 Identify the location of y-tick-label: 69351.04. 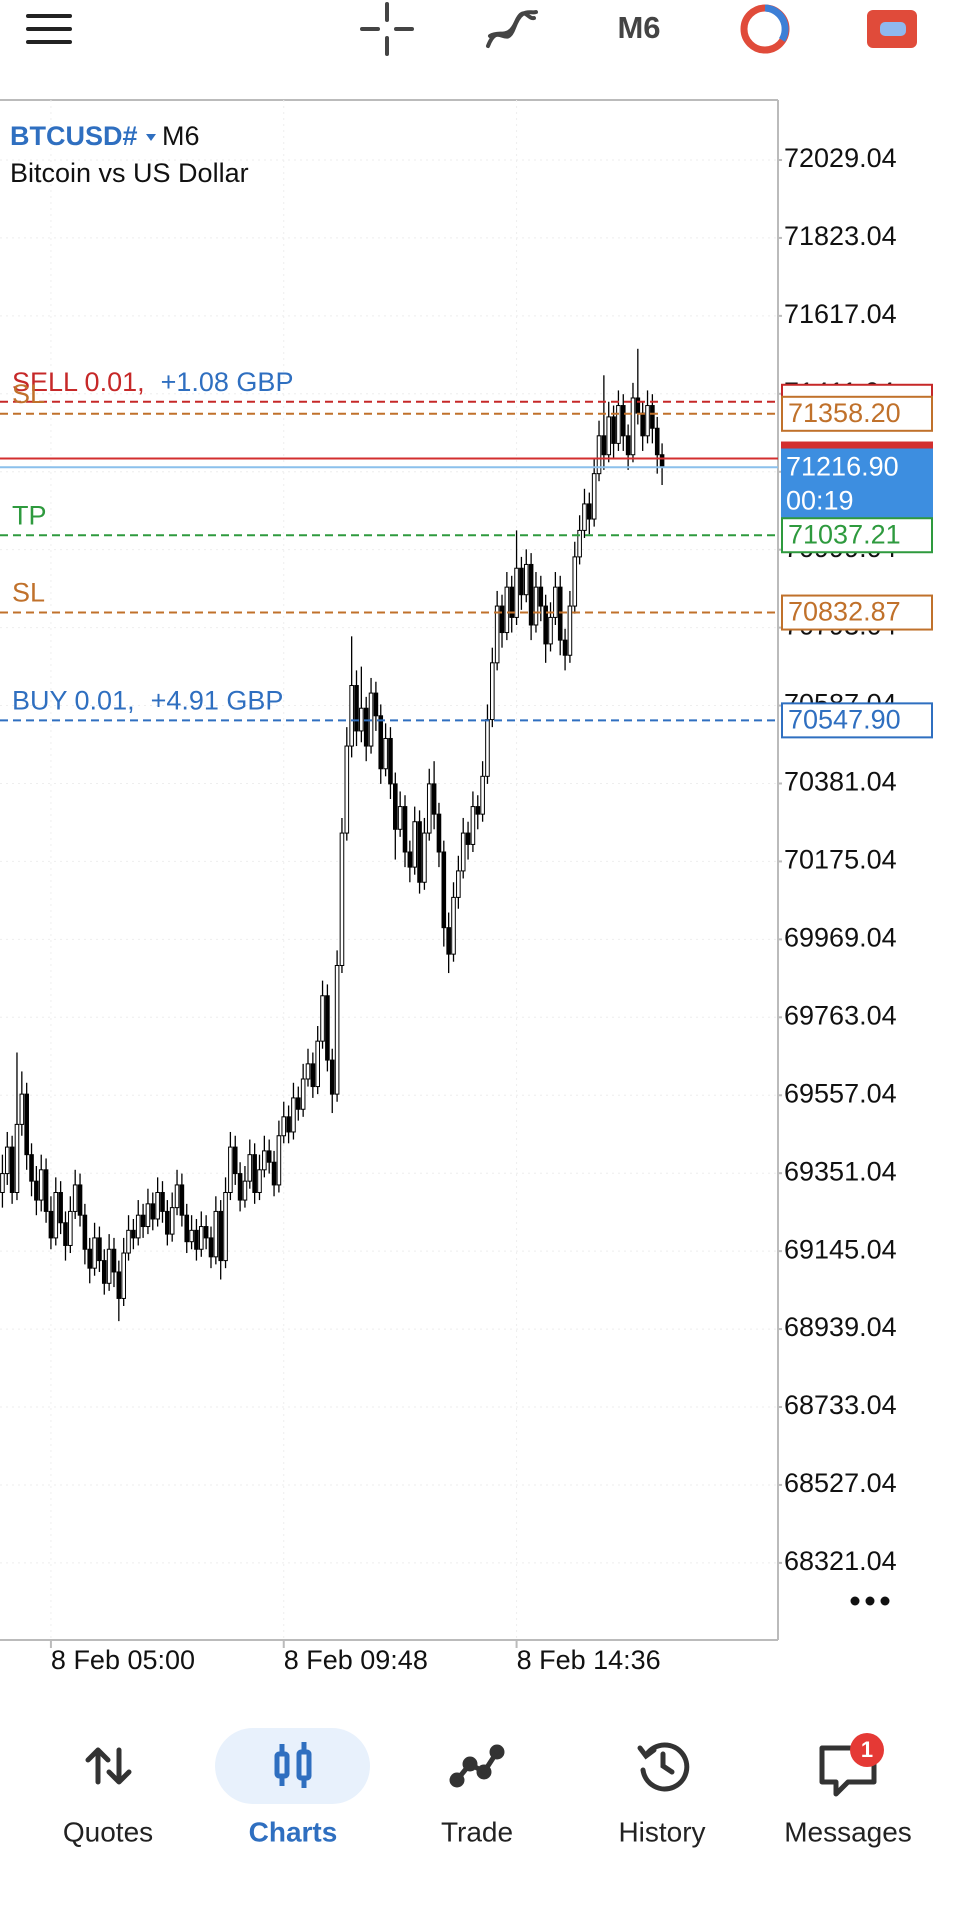
(840, 1171).